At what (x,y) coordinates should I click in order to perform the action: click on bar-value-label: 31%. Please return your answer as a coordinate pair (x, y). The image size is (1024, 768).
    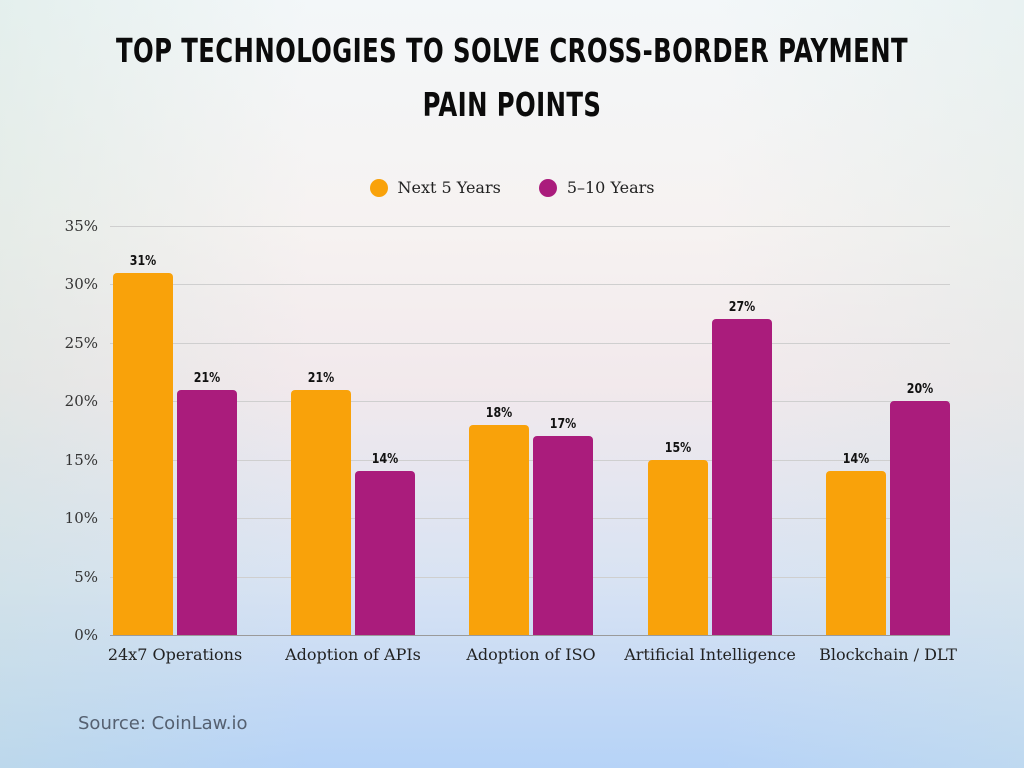
    Looking at the image, I should click on (143, 261).